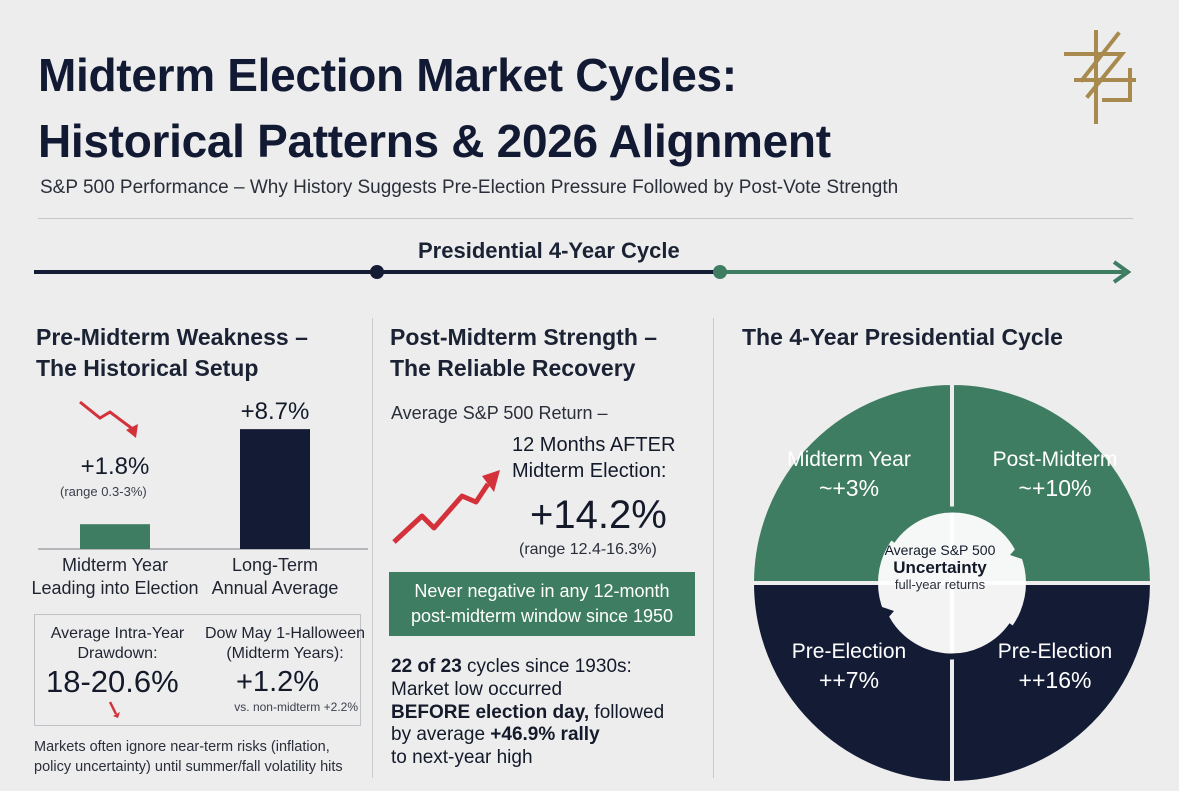  Describe the element at coordinates (285, 633) in the screenshot. I see `dow-label-line-1: Dow May 1-Halloween` at that location.